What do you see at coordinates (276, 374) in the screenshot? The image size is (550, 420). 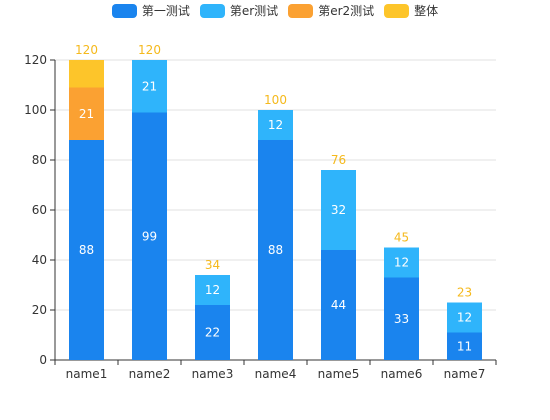 I see `x-tick-label-name4: name4` at bounding box center [276, 374].